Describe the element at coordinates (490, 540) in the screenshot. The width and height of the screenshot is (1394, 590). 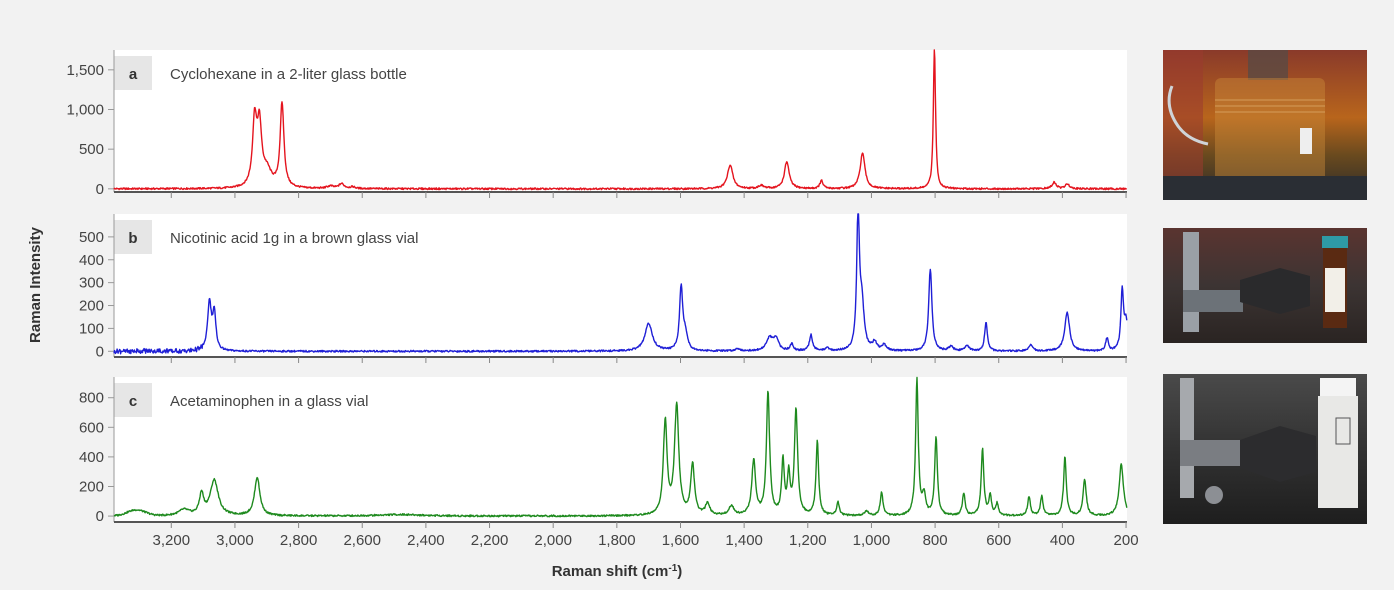
I see `x-tick-label: 2,200` at that location.